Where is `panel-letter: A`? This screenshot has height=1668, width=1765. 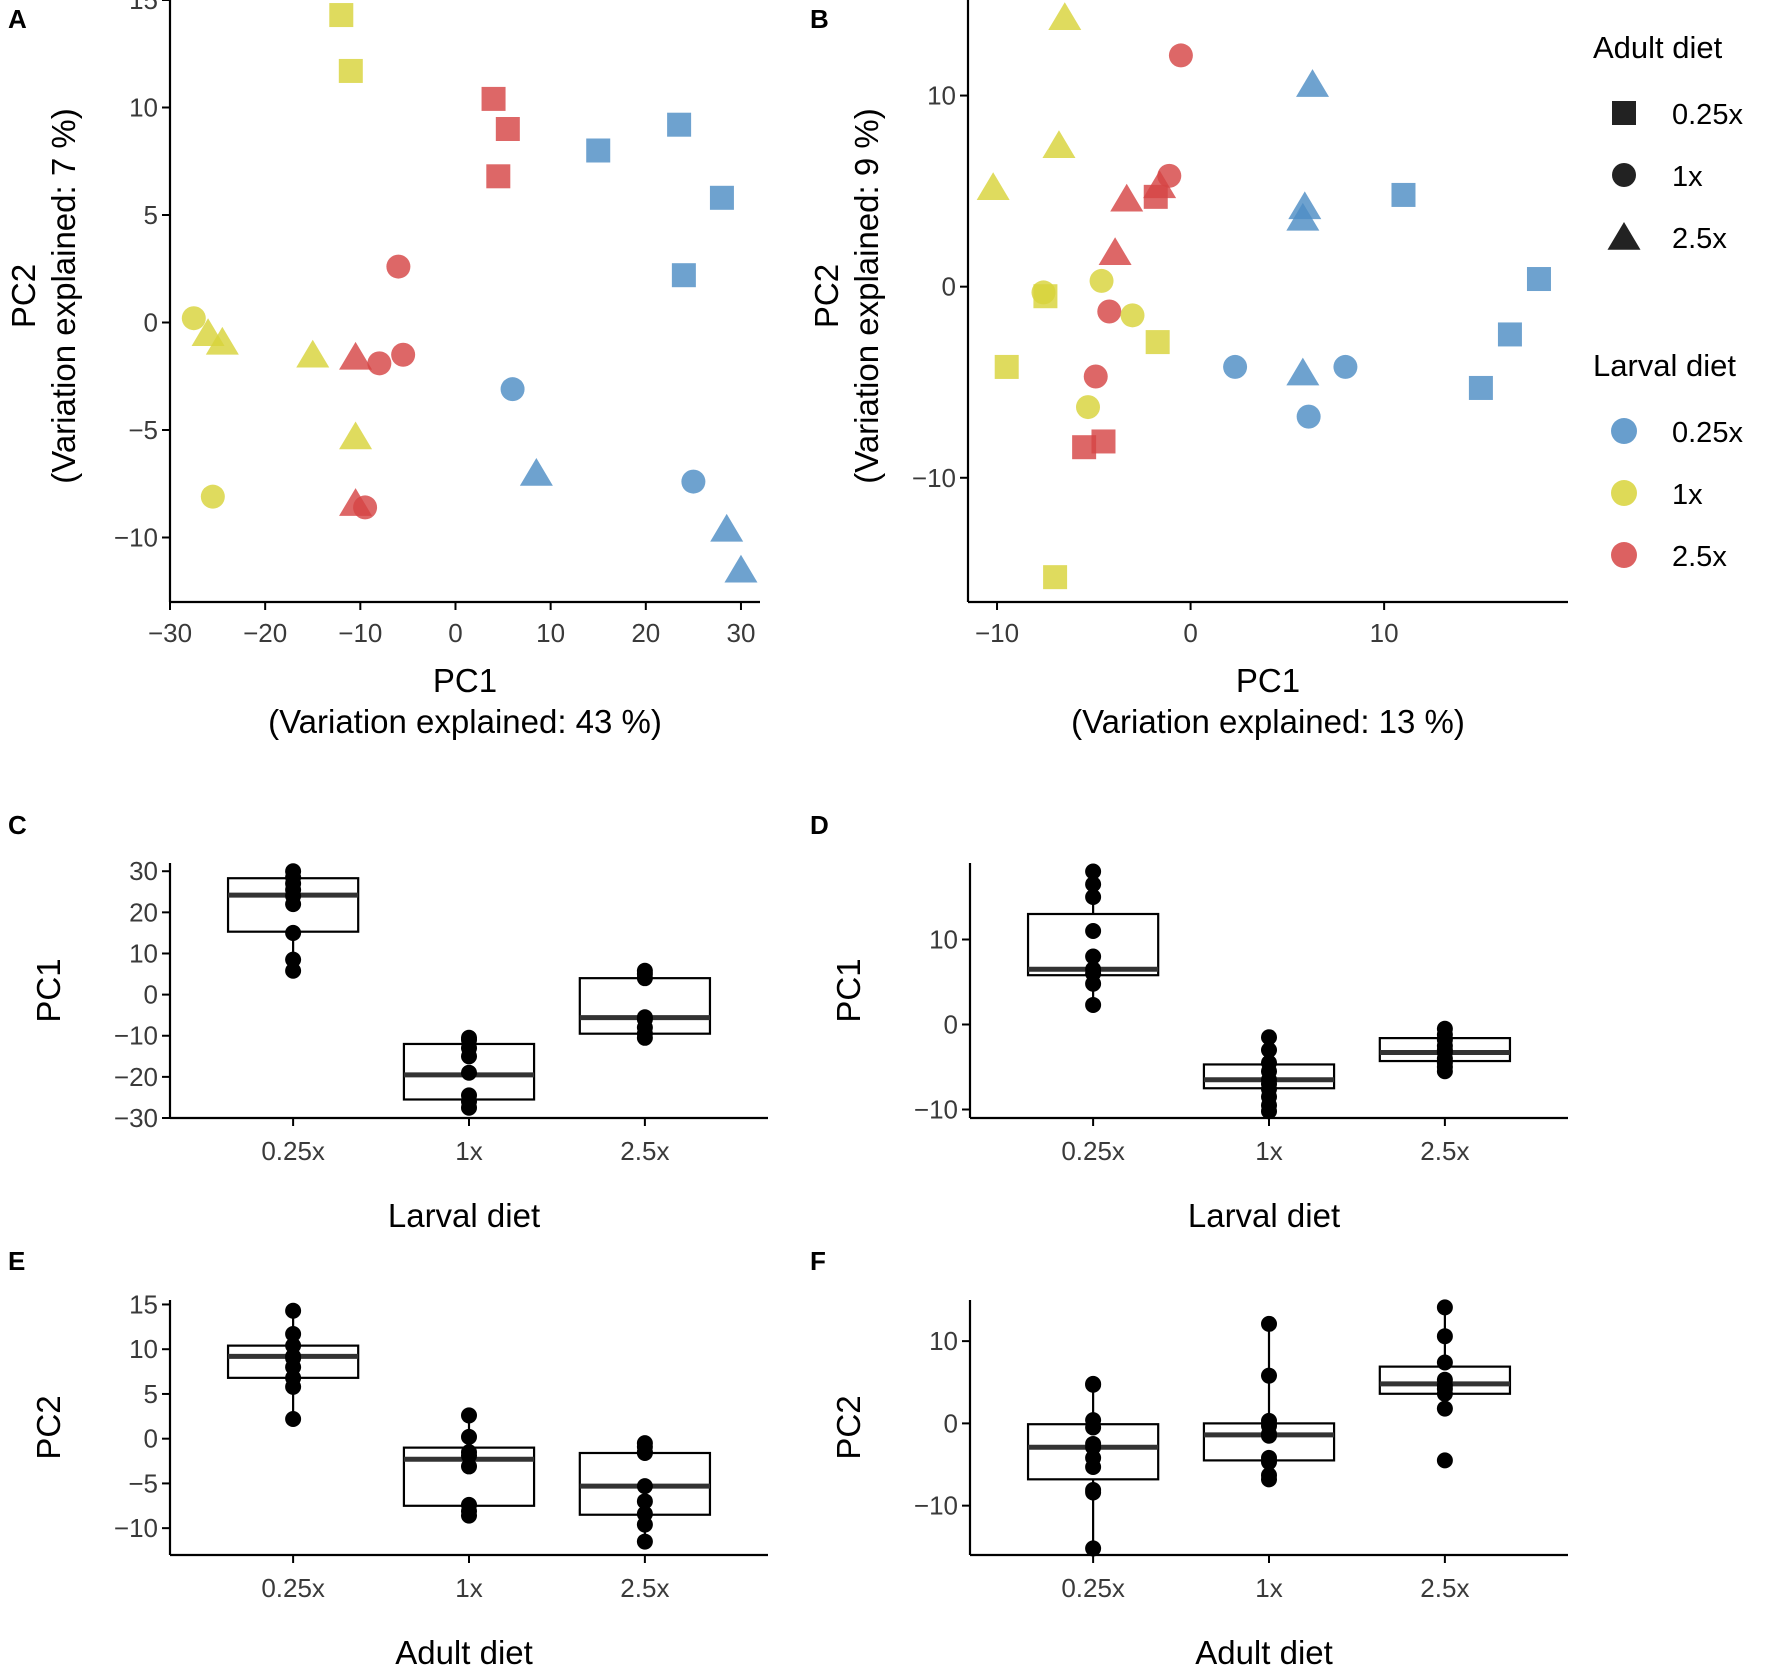 panel-letter: A is located at coordinates (17, 19).